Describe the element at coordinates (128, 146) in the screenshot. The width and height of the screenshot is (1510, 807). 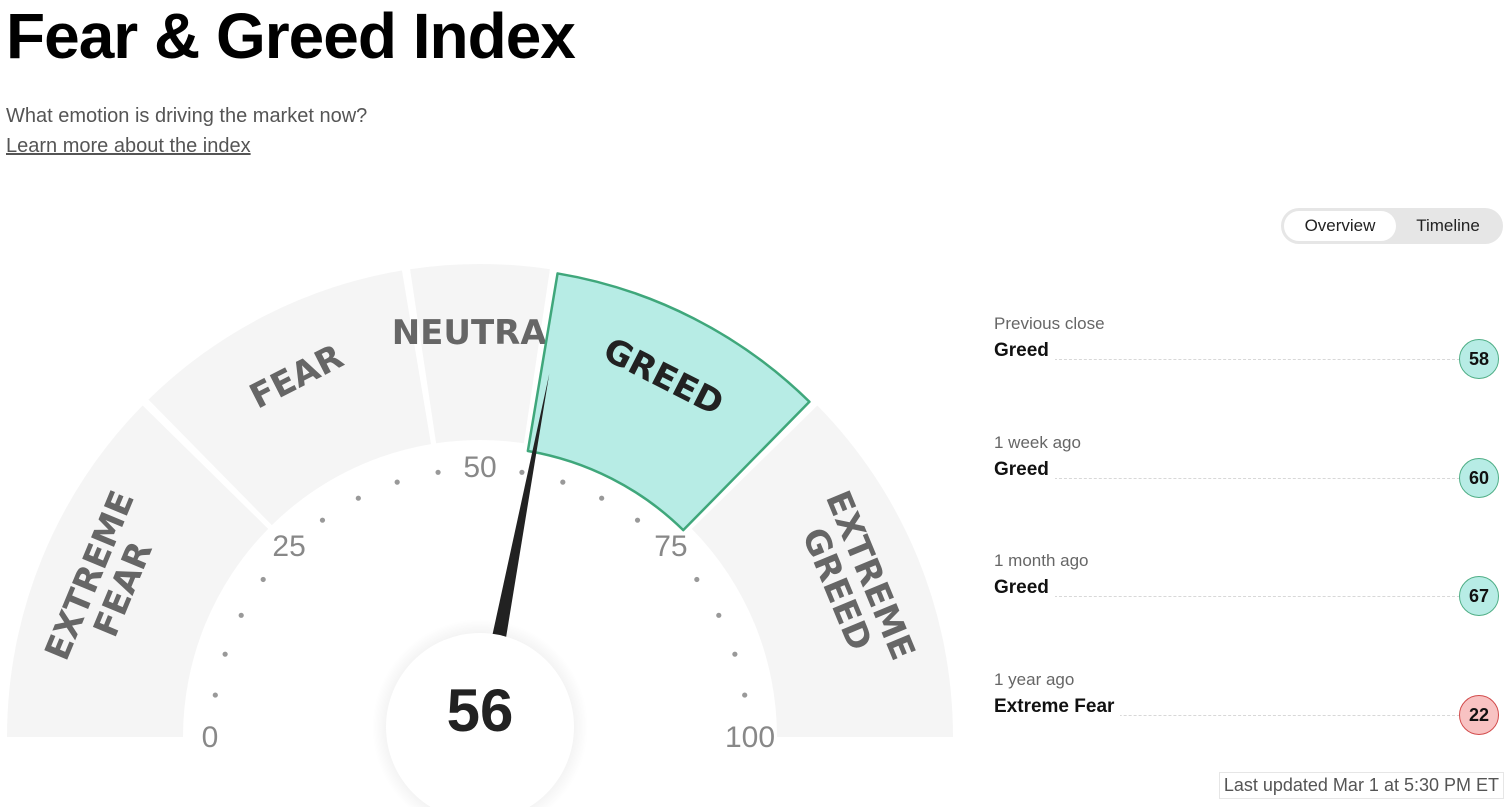
I see `learn-more-link: Learn more about the index` at that location.